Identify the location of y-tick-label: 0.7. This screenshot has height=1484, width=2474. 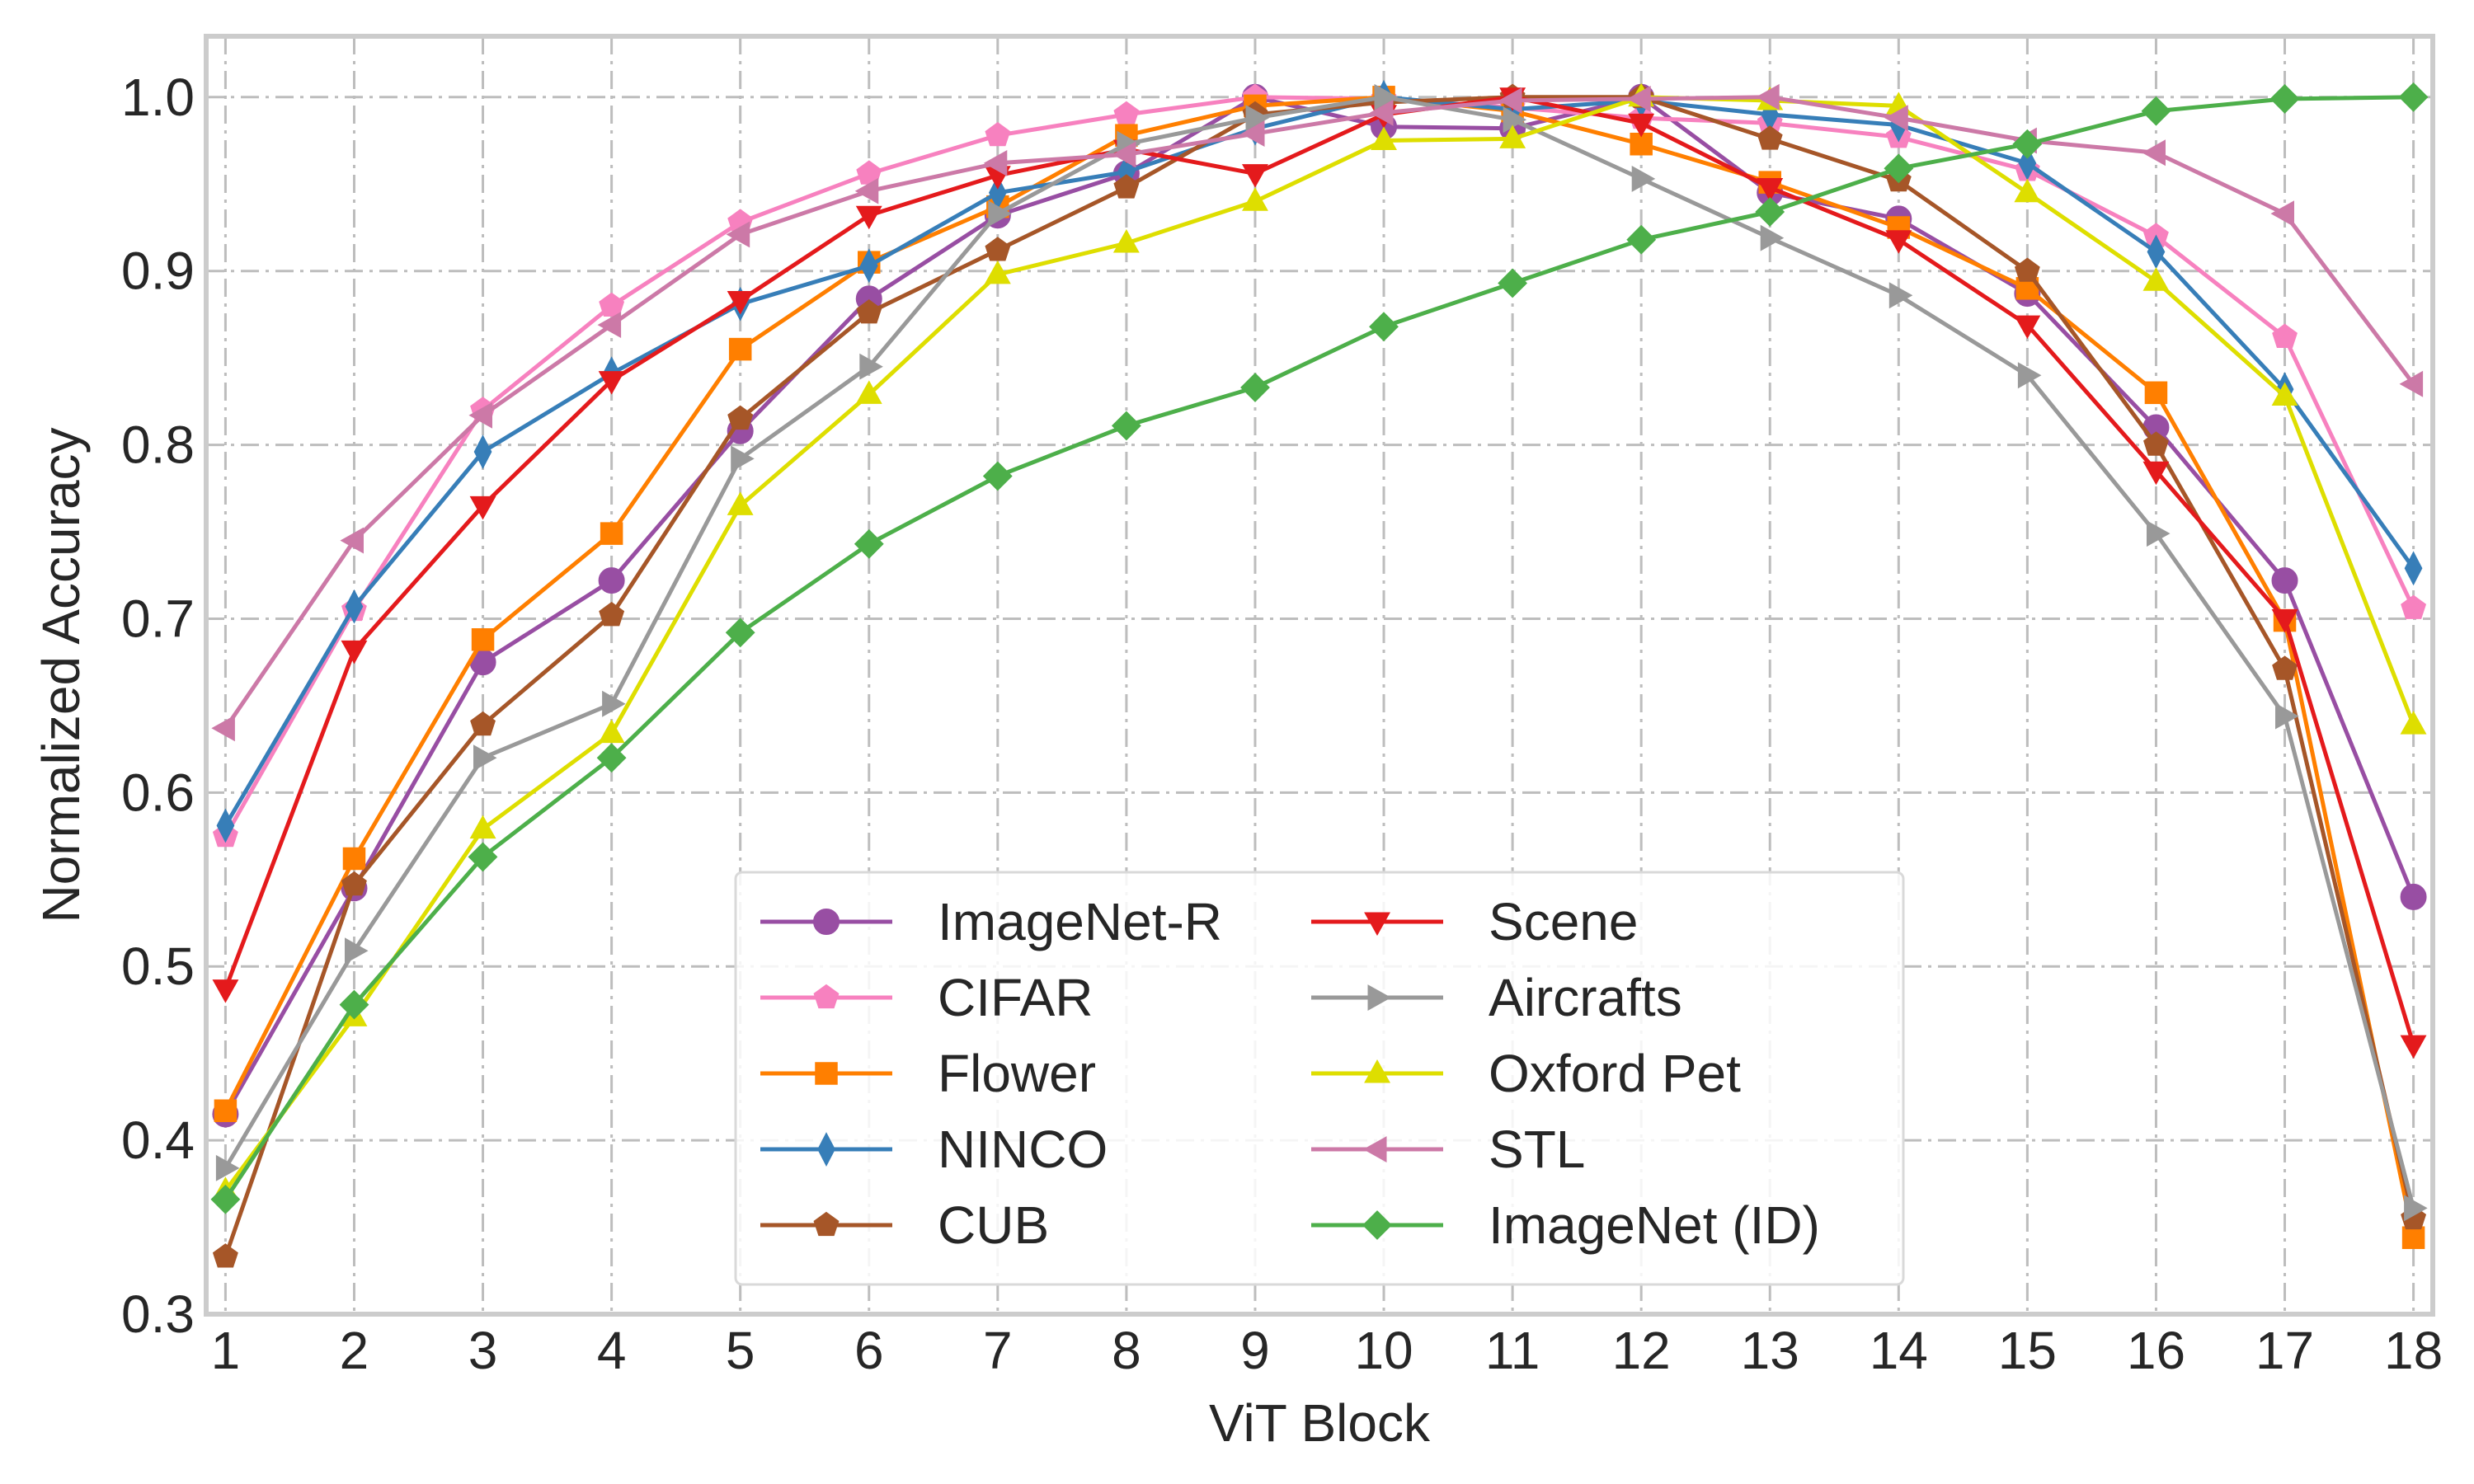
(158, 618).